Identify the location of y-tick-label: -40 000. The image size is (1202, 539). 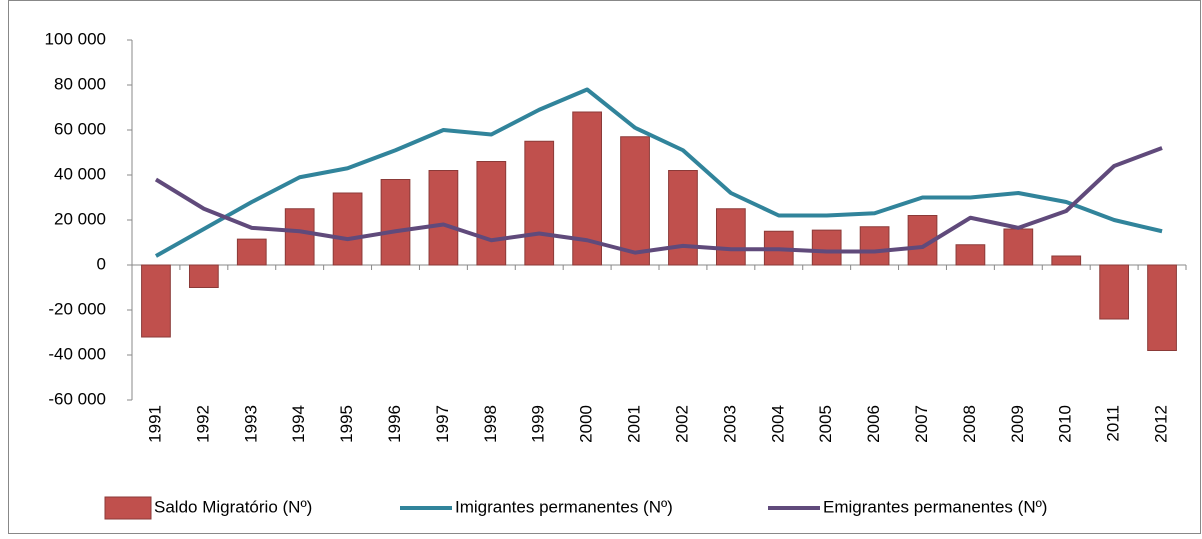
(77, 353).